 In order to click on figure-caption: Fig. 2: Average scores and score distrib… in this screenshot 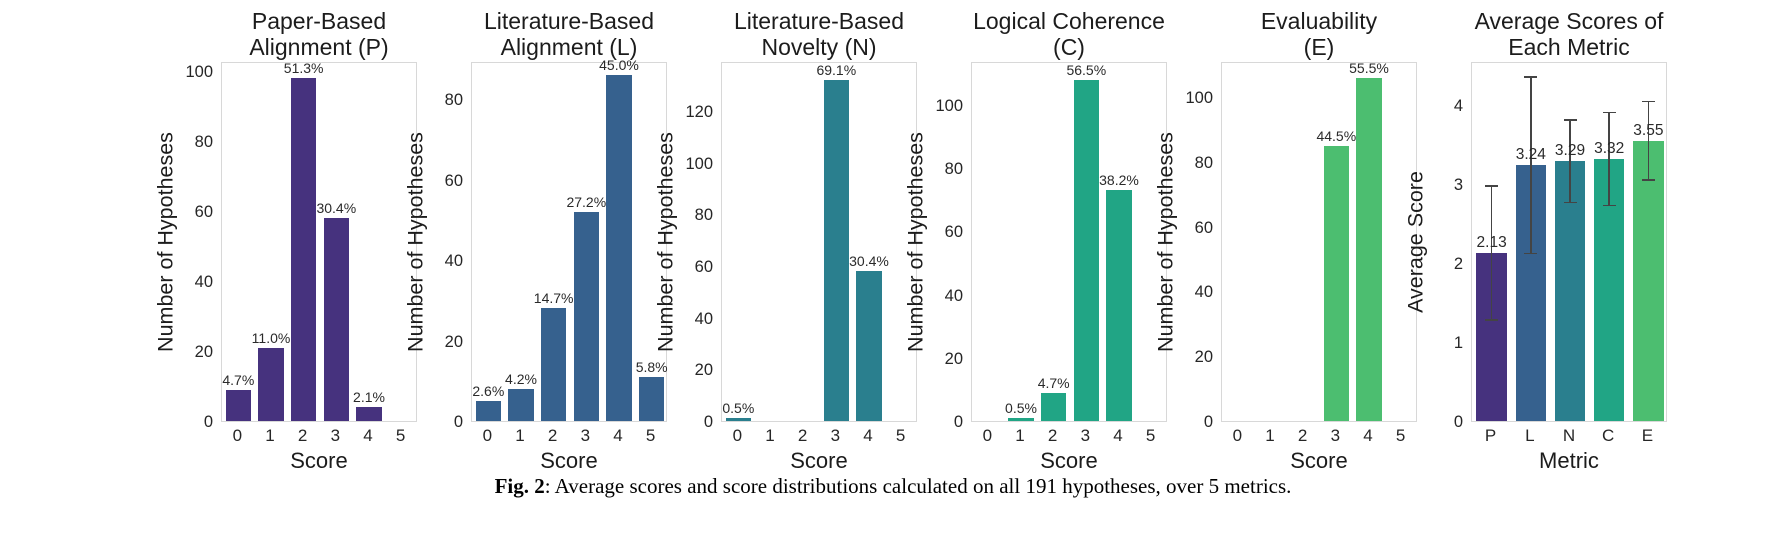, I will do `click(893, 486)`.